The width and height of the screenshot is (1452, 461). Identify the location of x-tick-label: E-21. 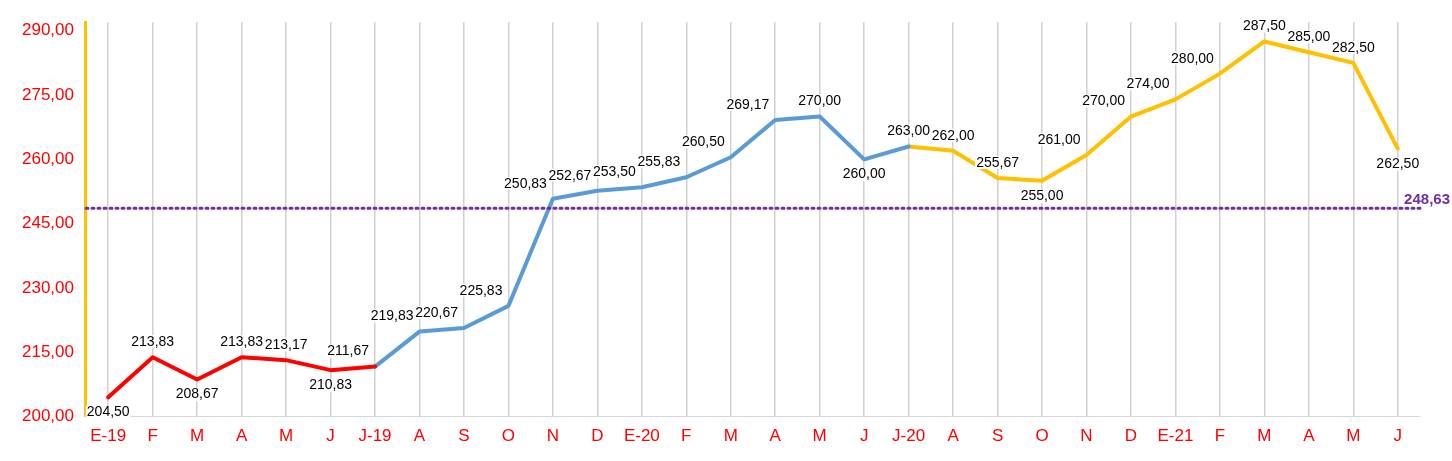
(1175, 436).